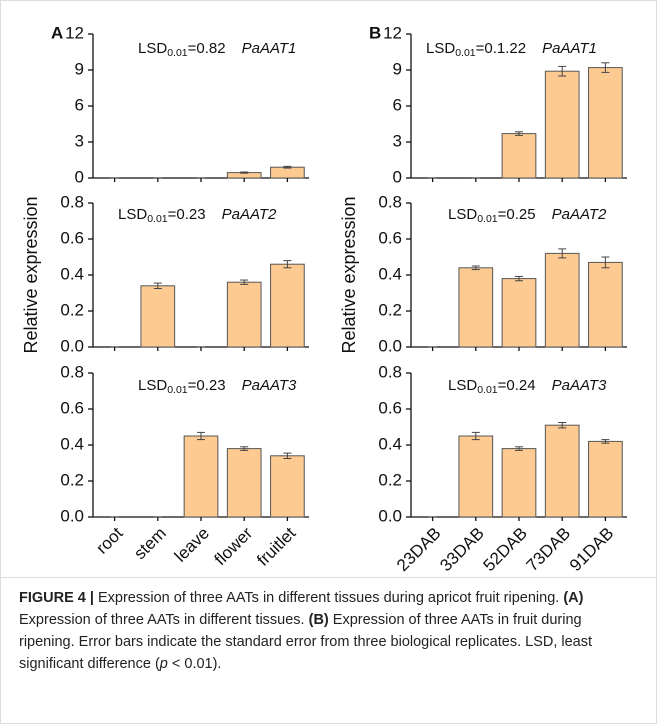 This screenshot has width=657, height=724. I want to click on x-tick-label: 91DAB, so click(592, 550).